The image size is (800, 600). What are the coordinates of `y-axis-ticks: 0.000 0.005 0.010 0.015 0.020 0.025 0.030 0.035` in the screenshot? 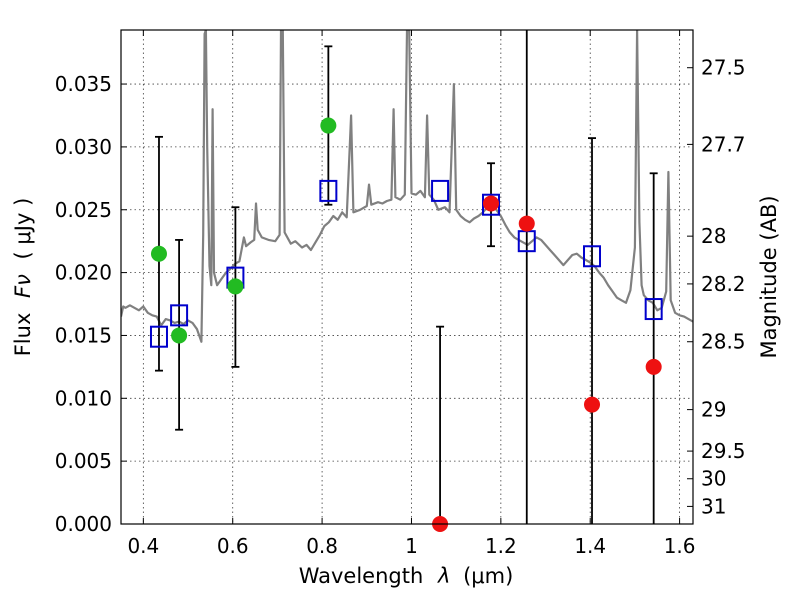 It's located at (91, 304).